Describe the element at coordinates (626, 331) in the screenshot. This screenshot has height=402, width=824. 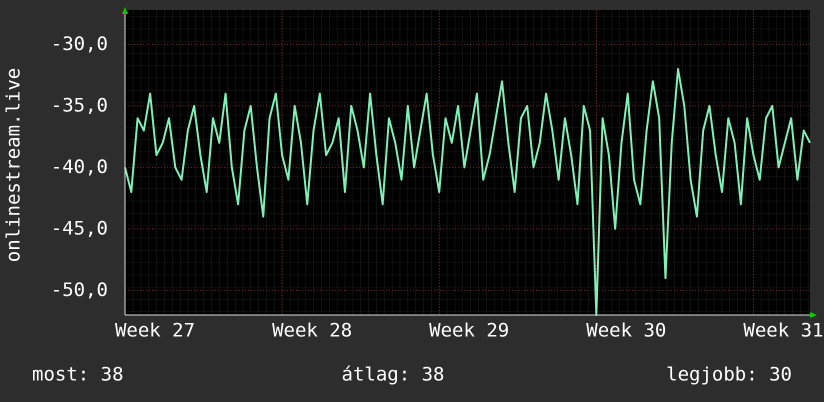
I see `x-tick-label: Week 30` at that location.